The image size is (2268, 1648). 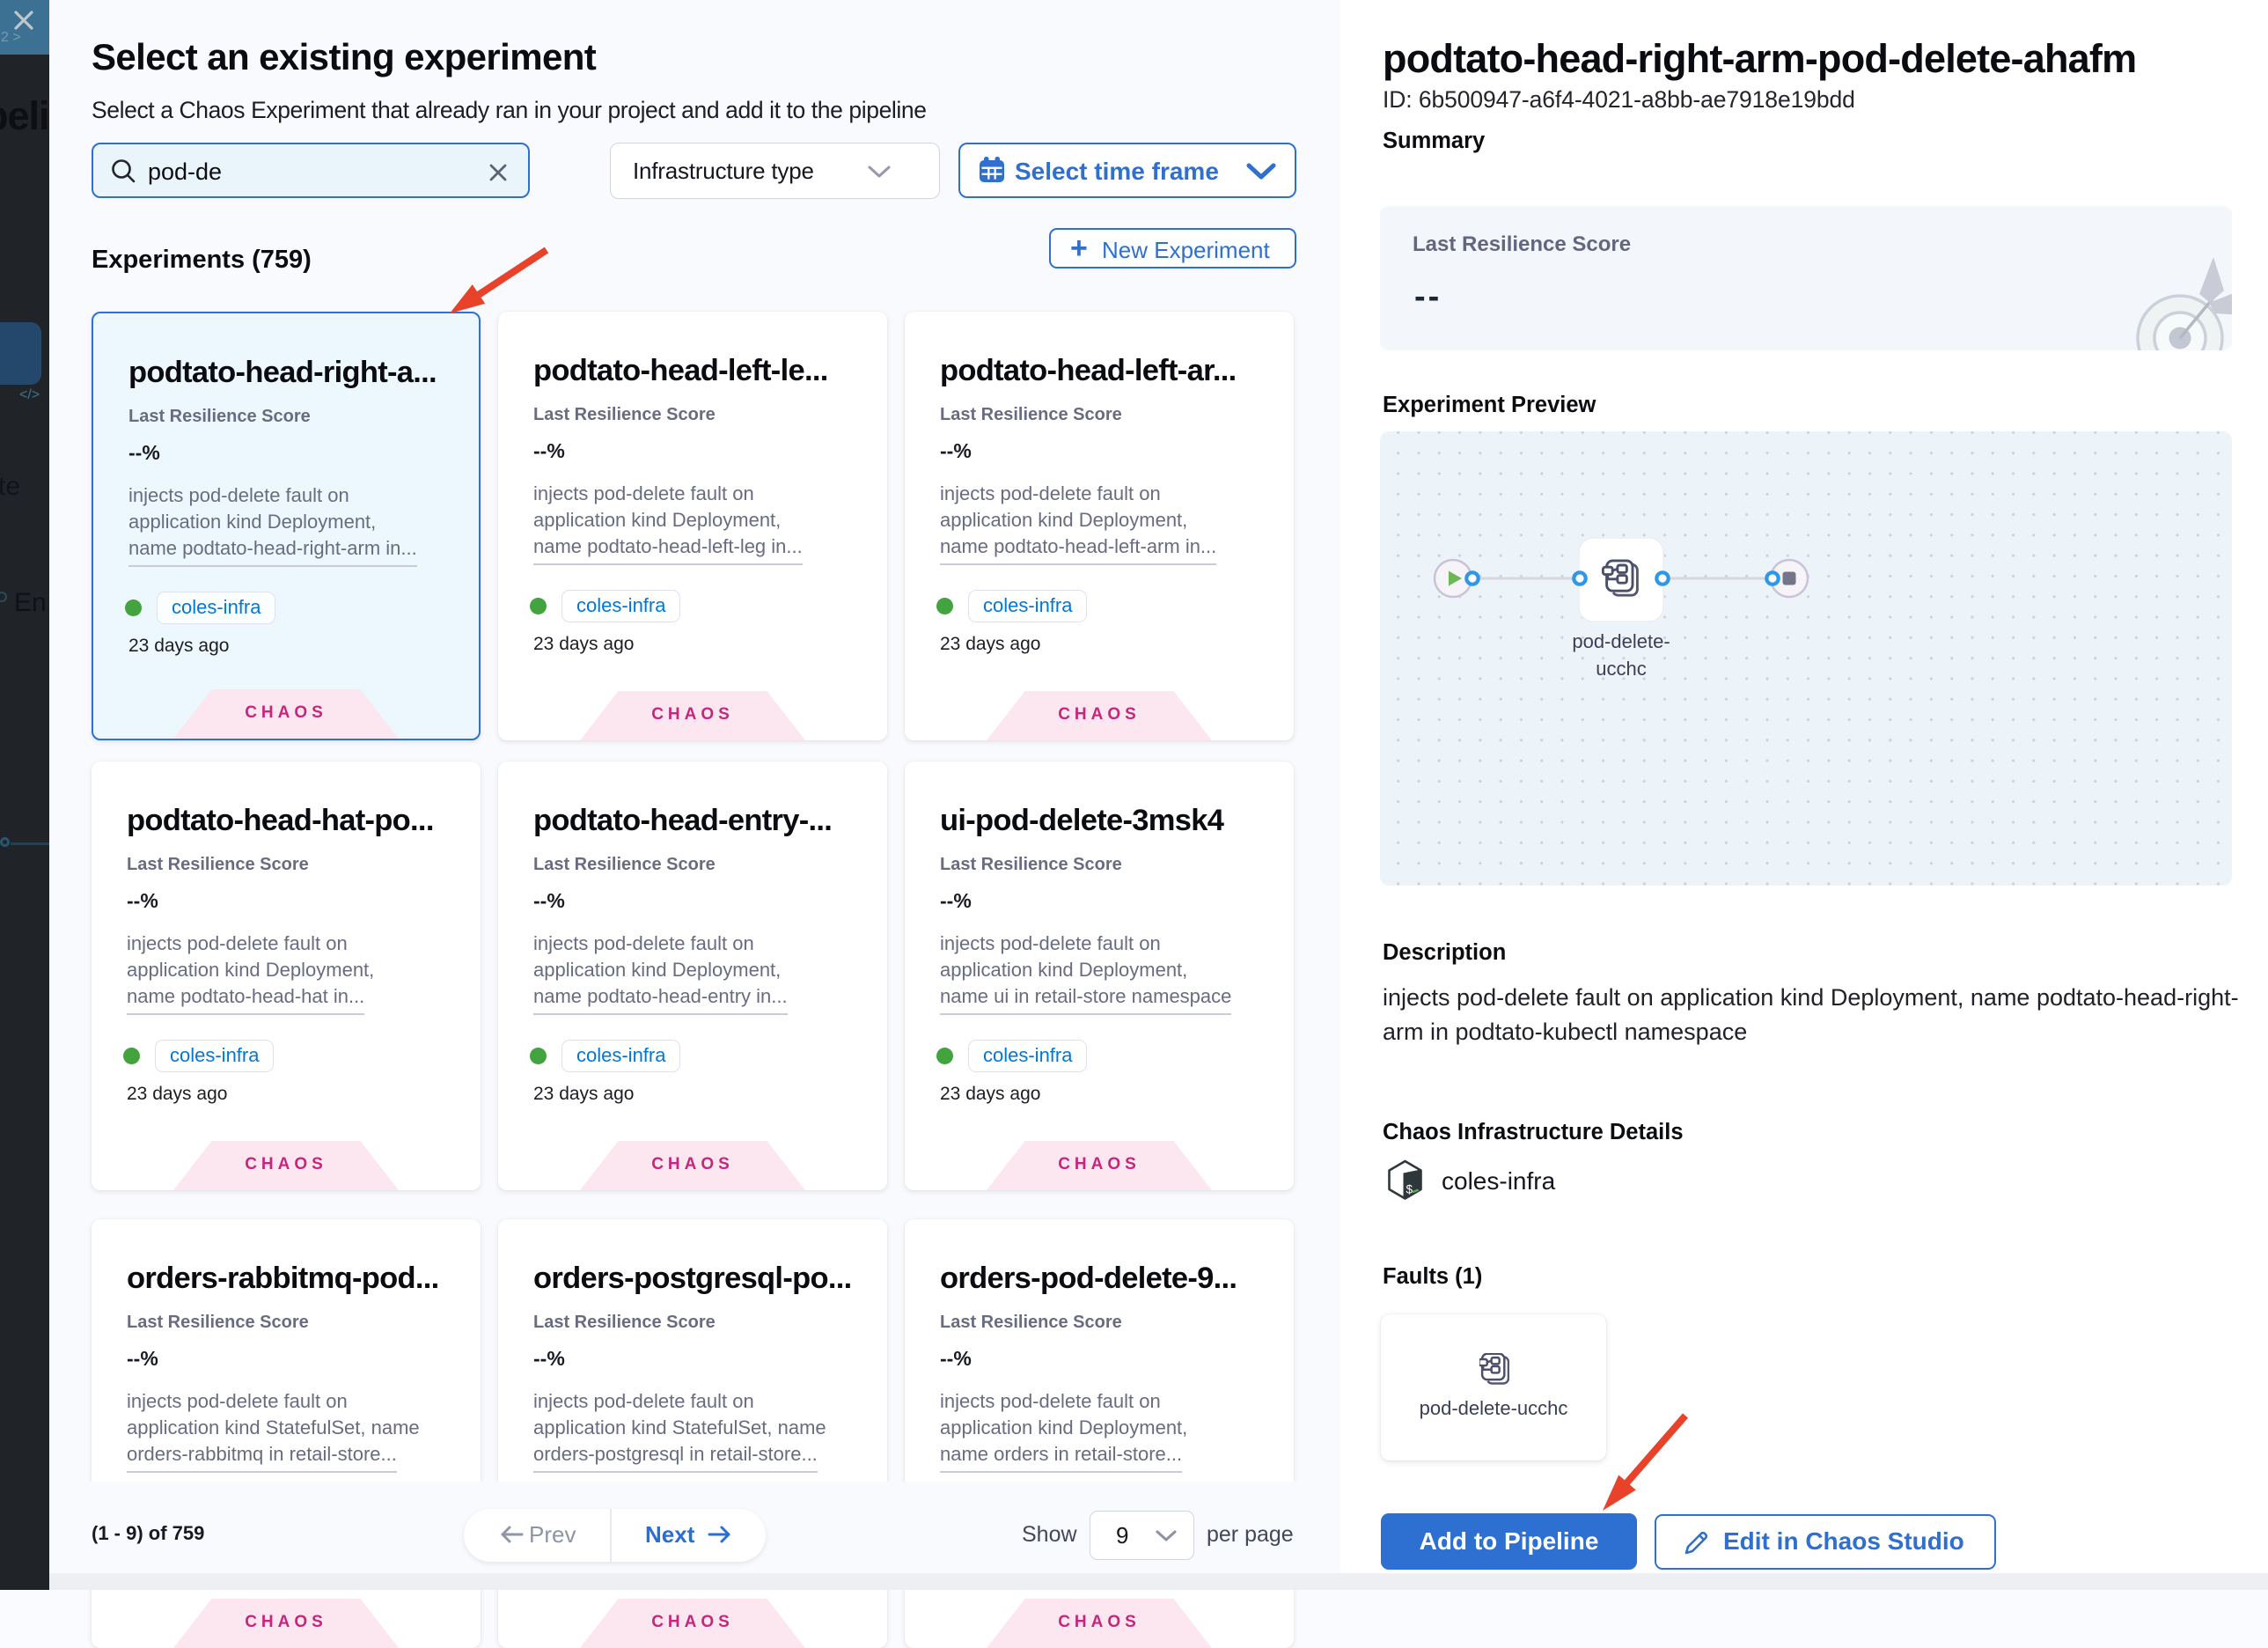 I want to click on svg-text: pod-delete-, so click(x=1621, y=641).